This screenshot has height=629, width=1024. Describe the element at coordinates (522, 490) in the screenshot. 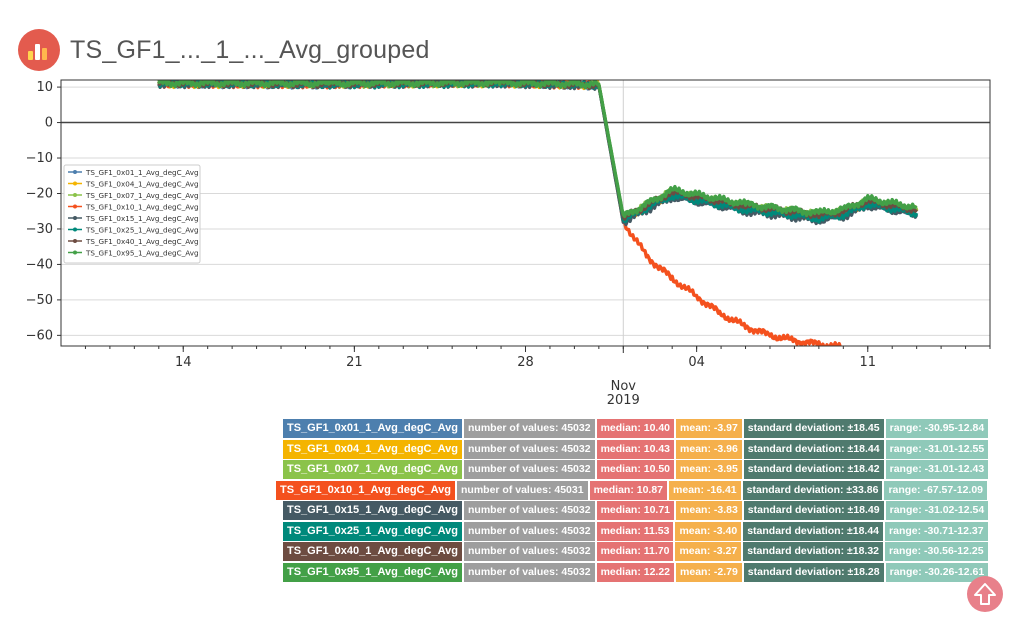

I see `count-badge: number of values: 45031` at that location.